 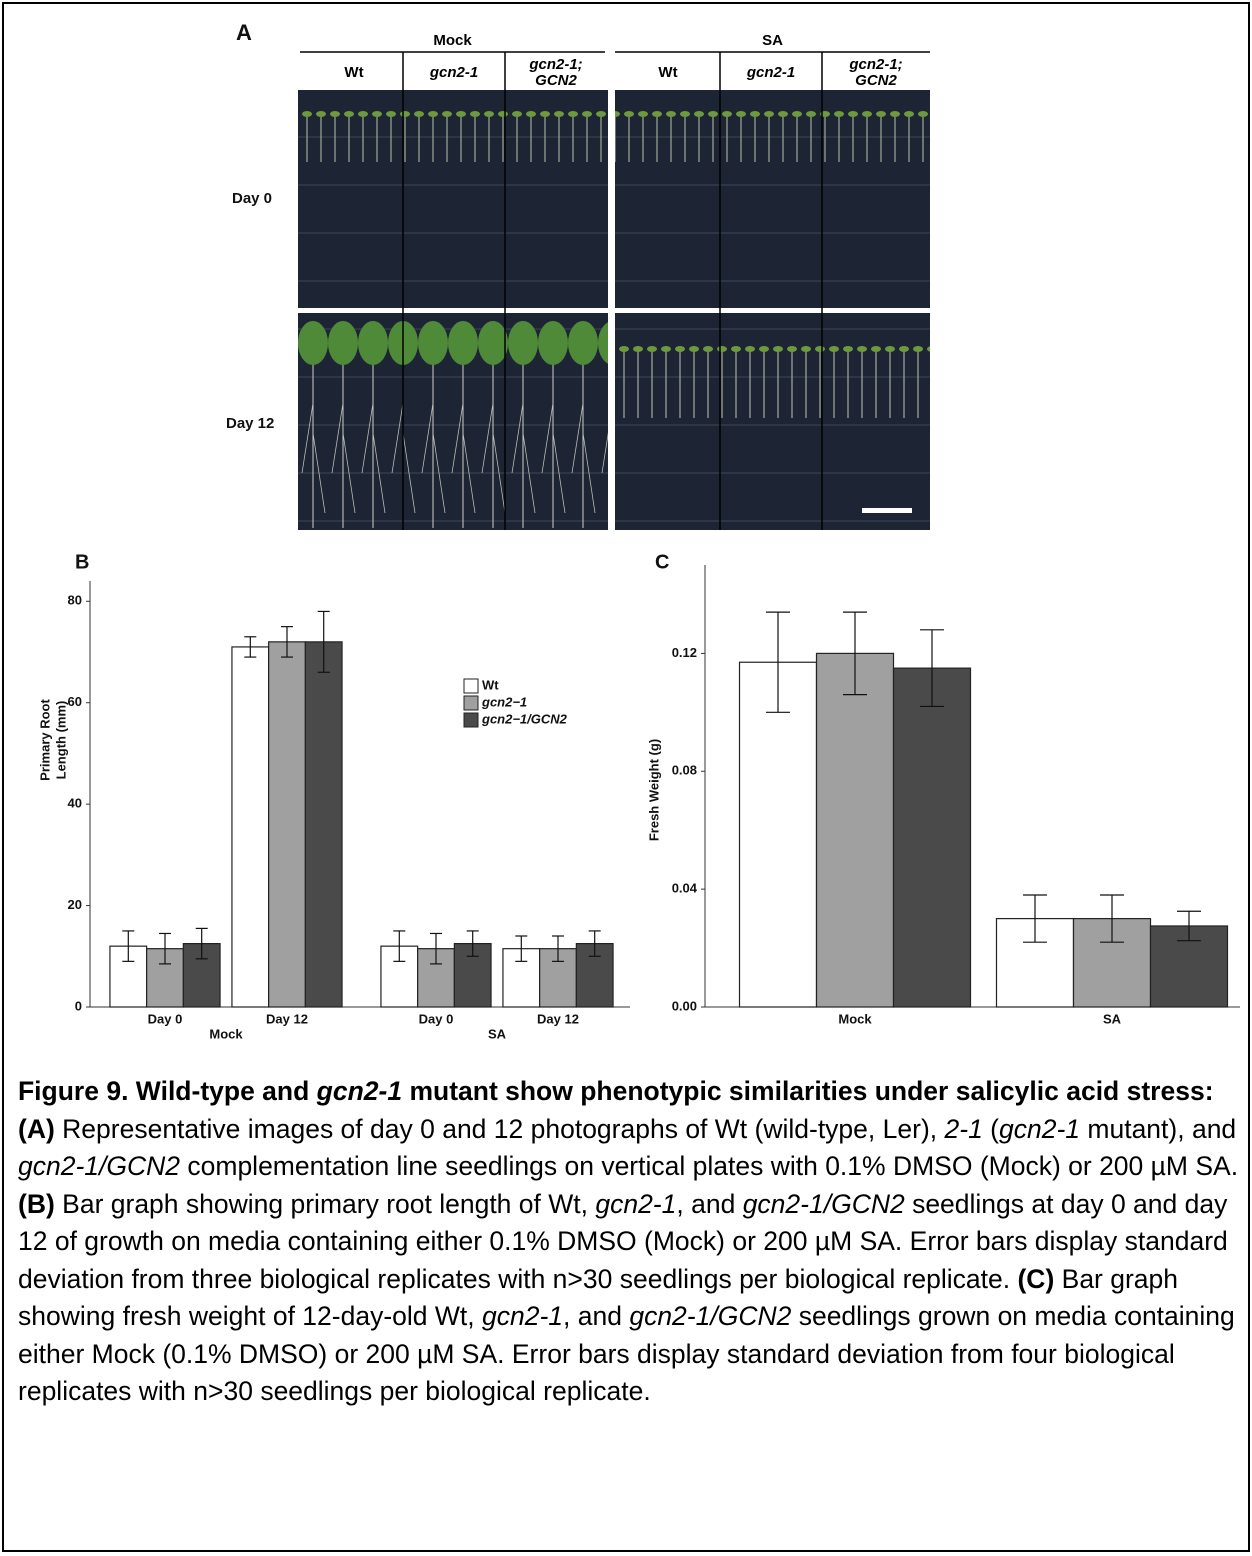 What do you see at coordinates (250, 423) in the screenshot?
I see `row-label: Day 12` at bounding box center [250, 423].